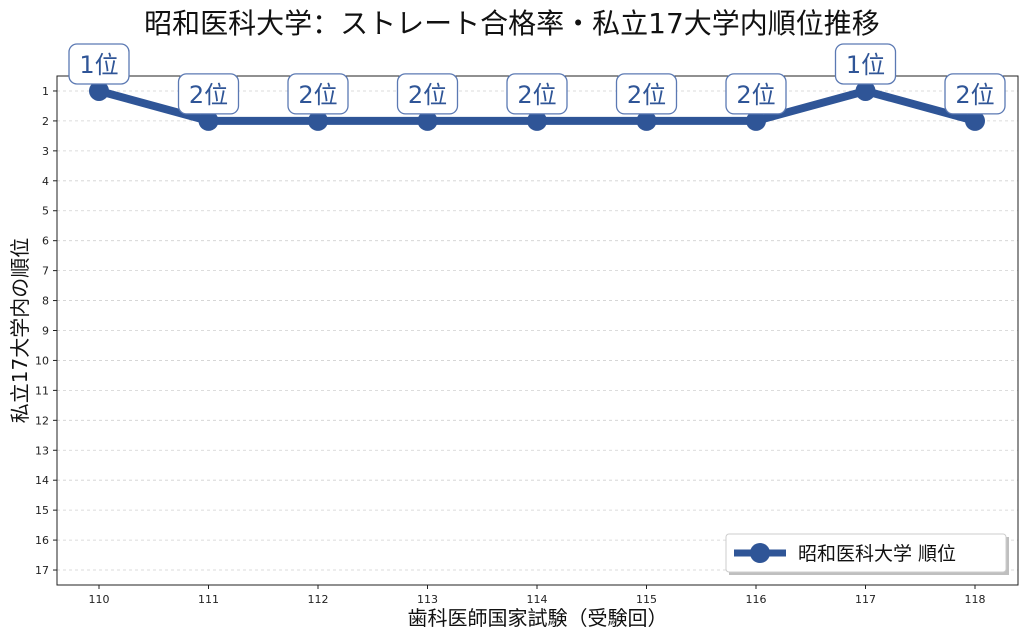  What do you see at coordinates (45, 211) in the screenshot?
I see `y-tick-label: 5` at bounding box center [45, 211].